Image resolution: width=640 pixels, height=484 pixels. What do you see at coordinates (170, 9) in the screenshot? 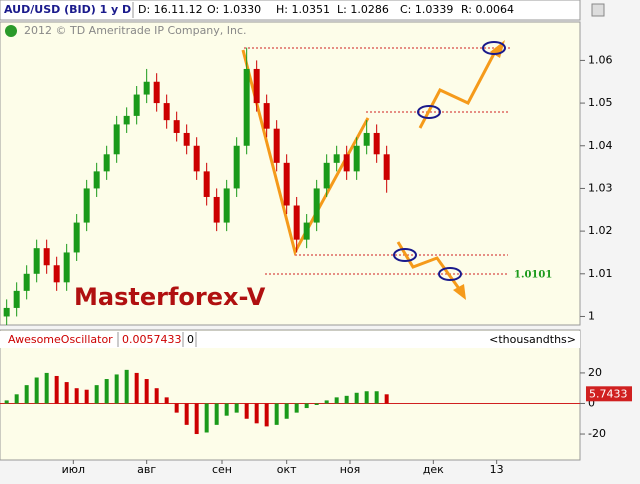
I see `date: D: 16.11.12` at bounding box center [170, 9].